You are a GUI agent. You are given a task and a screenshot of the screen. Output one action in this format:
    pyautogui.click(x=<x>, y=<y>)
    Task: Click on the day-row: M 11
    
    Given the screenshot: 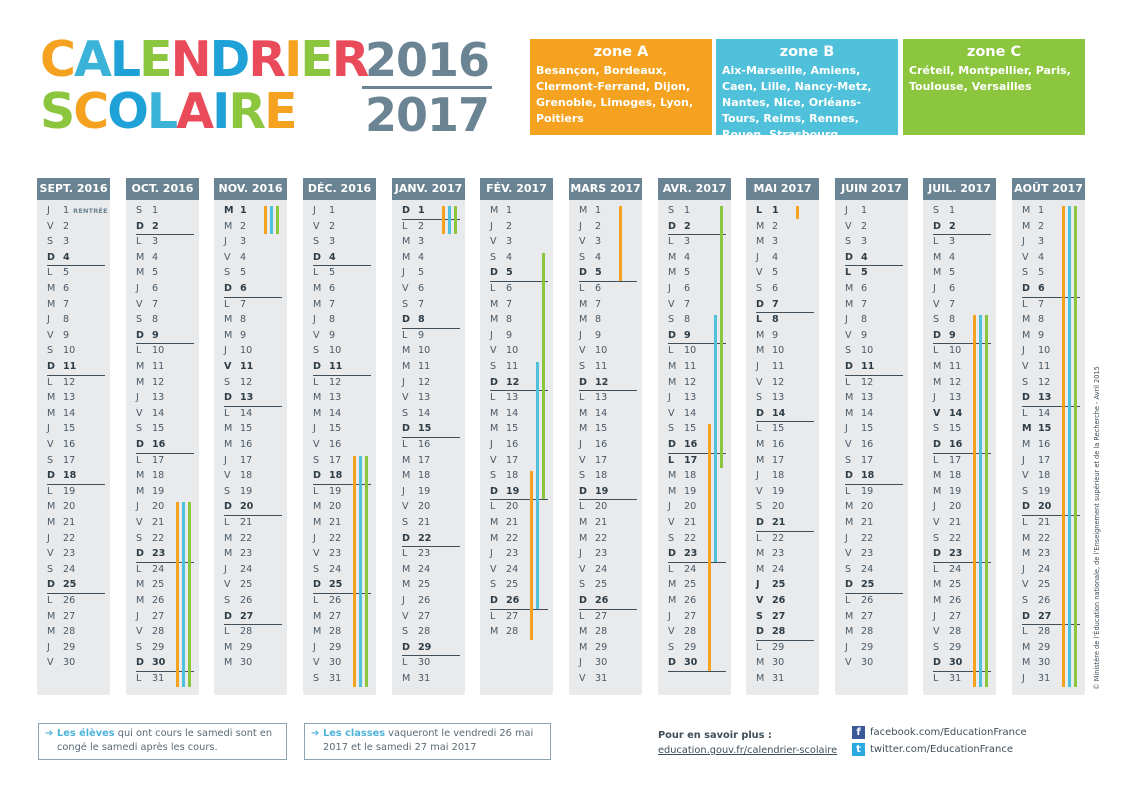 What is the action you would take?
    pyautogui.click(x=682, y=367)
    